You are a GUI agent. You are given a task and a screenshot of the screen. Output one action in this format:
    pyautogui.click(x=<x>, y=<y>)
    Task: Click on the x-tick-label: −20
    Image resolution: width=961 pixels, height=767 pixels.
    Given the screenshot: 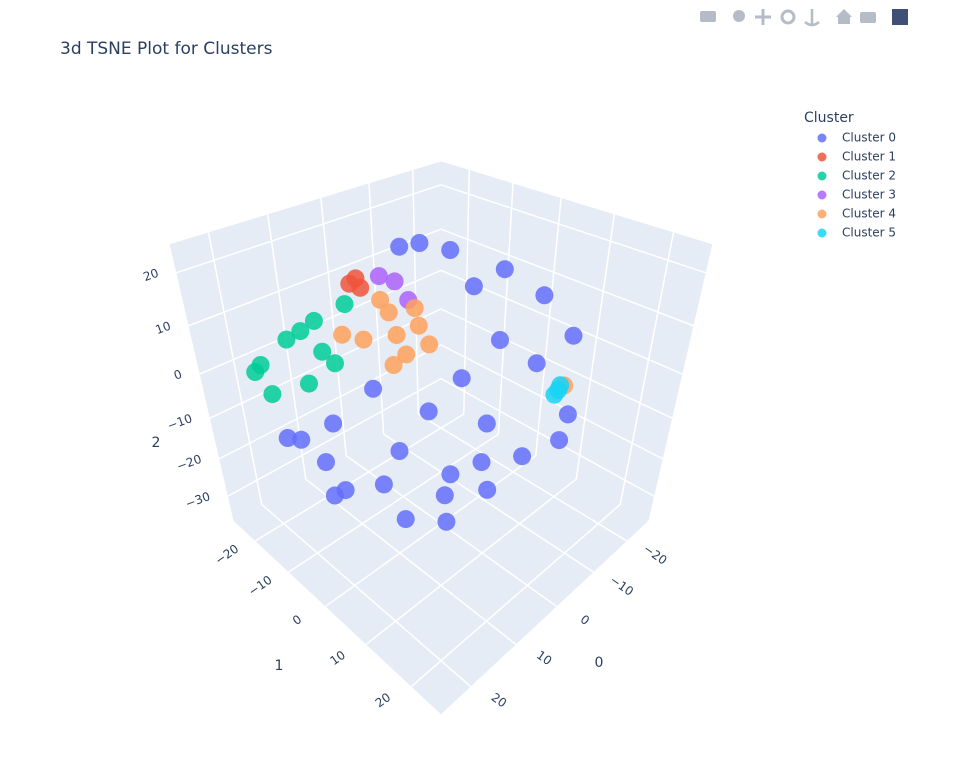 What is the action you would take?
    pyautogui.click(x=655, y=555)
    